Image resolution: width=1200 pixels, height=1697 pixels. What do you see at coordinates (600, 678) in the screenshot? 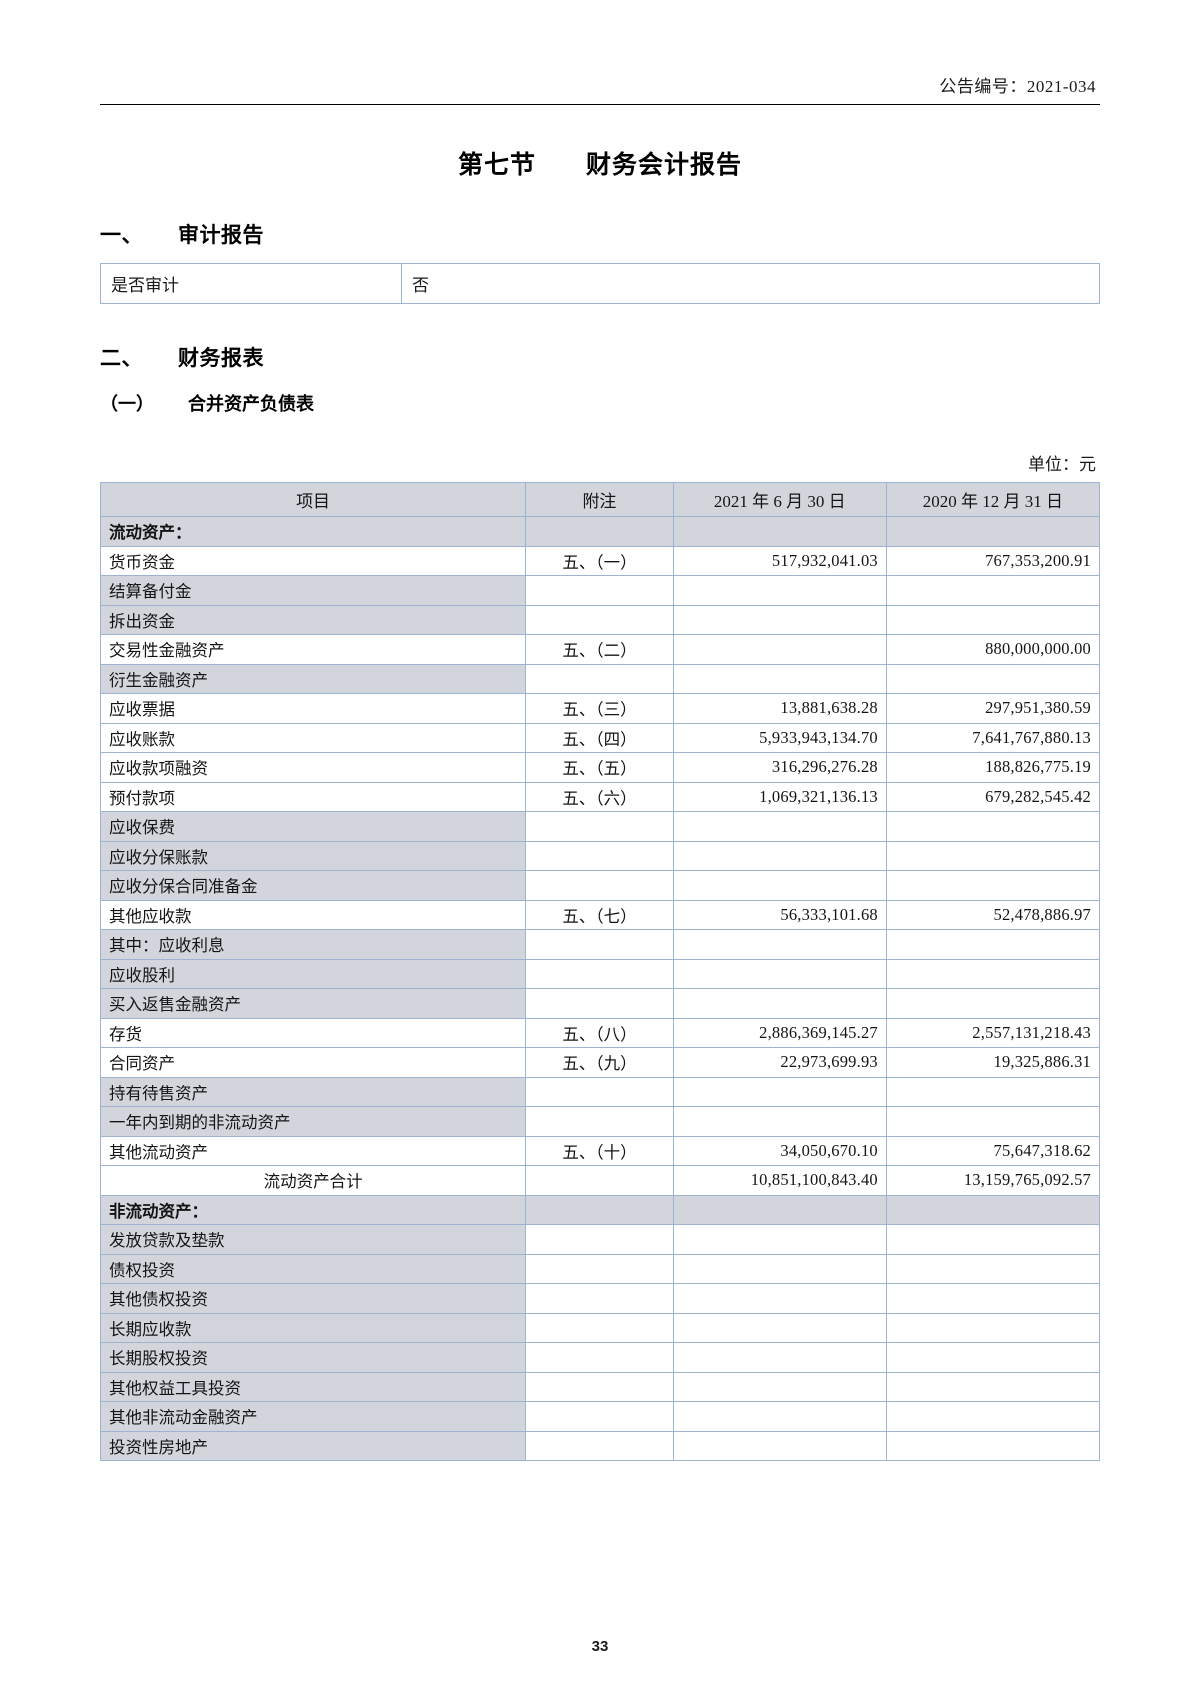
I see `table-row: 衍生金融资产` at bounding box center [600, 678].